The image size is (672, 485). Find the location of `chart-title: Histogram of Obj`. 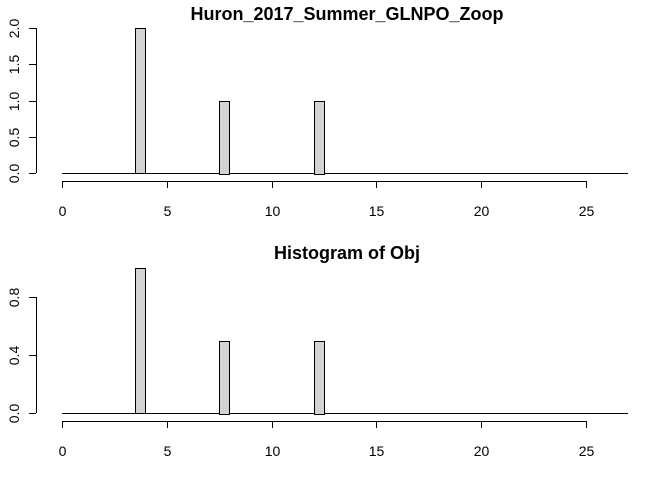

chart-title: Histogram of Obj is located at coordinates (347, 253).